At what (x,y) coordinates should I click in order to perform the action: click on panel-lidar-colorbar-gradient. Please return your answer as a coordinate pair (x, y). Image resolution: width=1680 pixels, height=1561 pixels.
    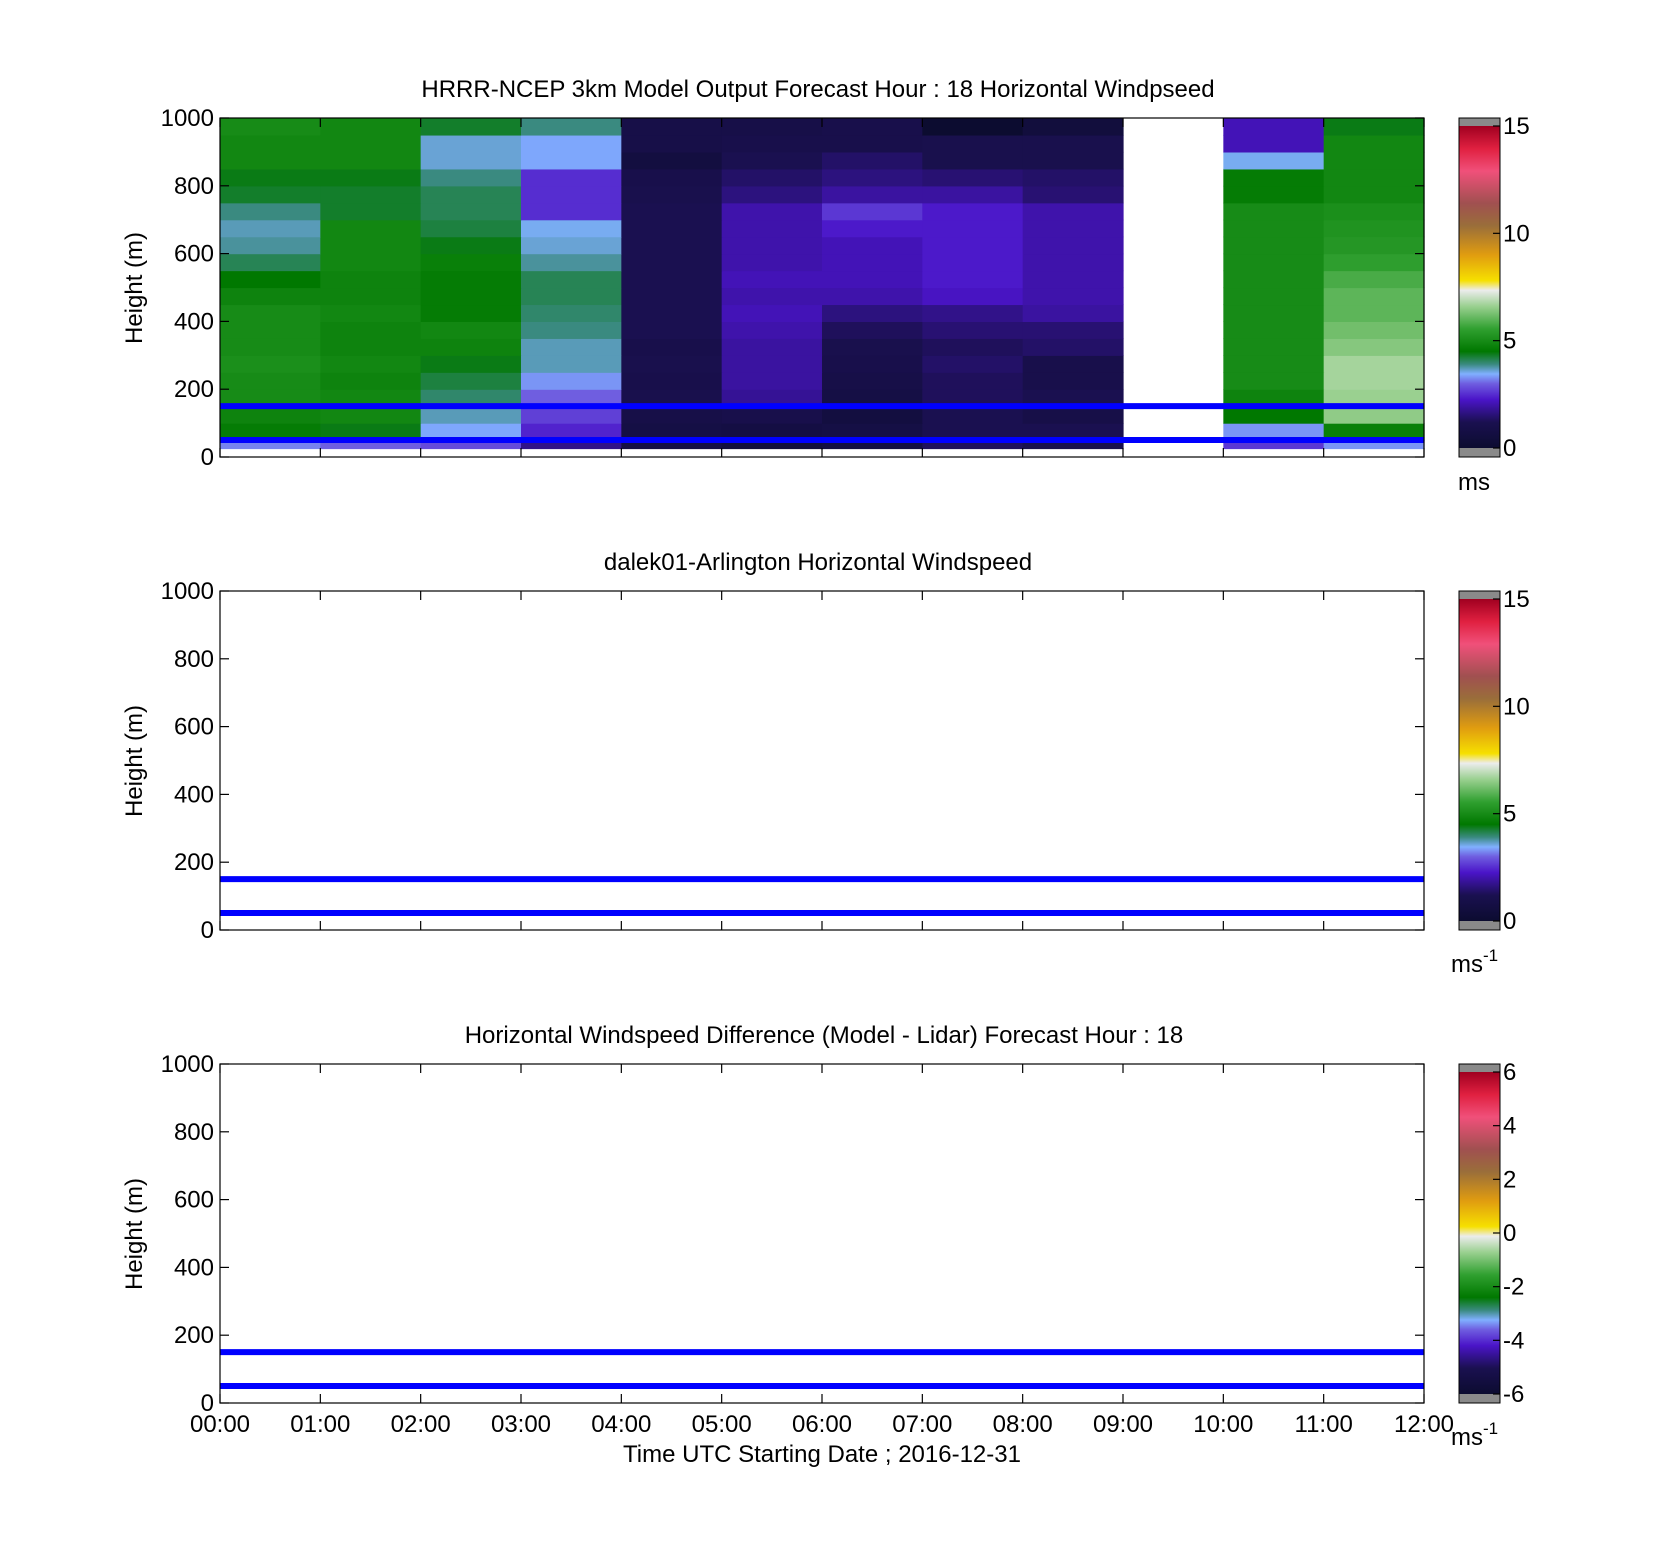
    Looking at the image, I should click on (1479, 760).